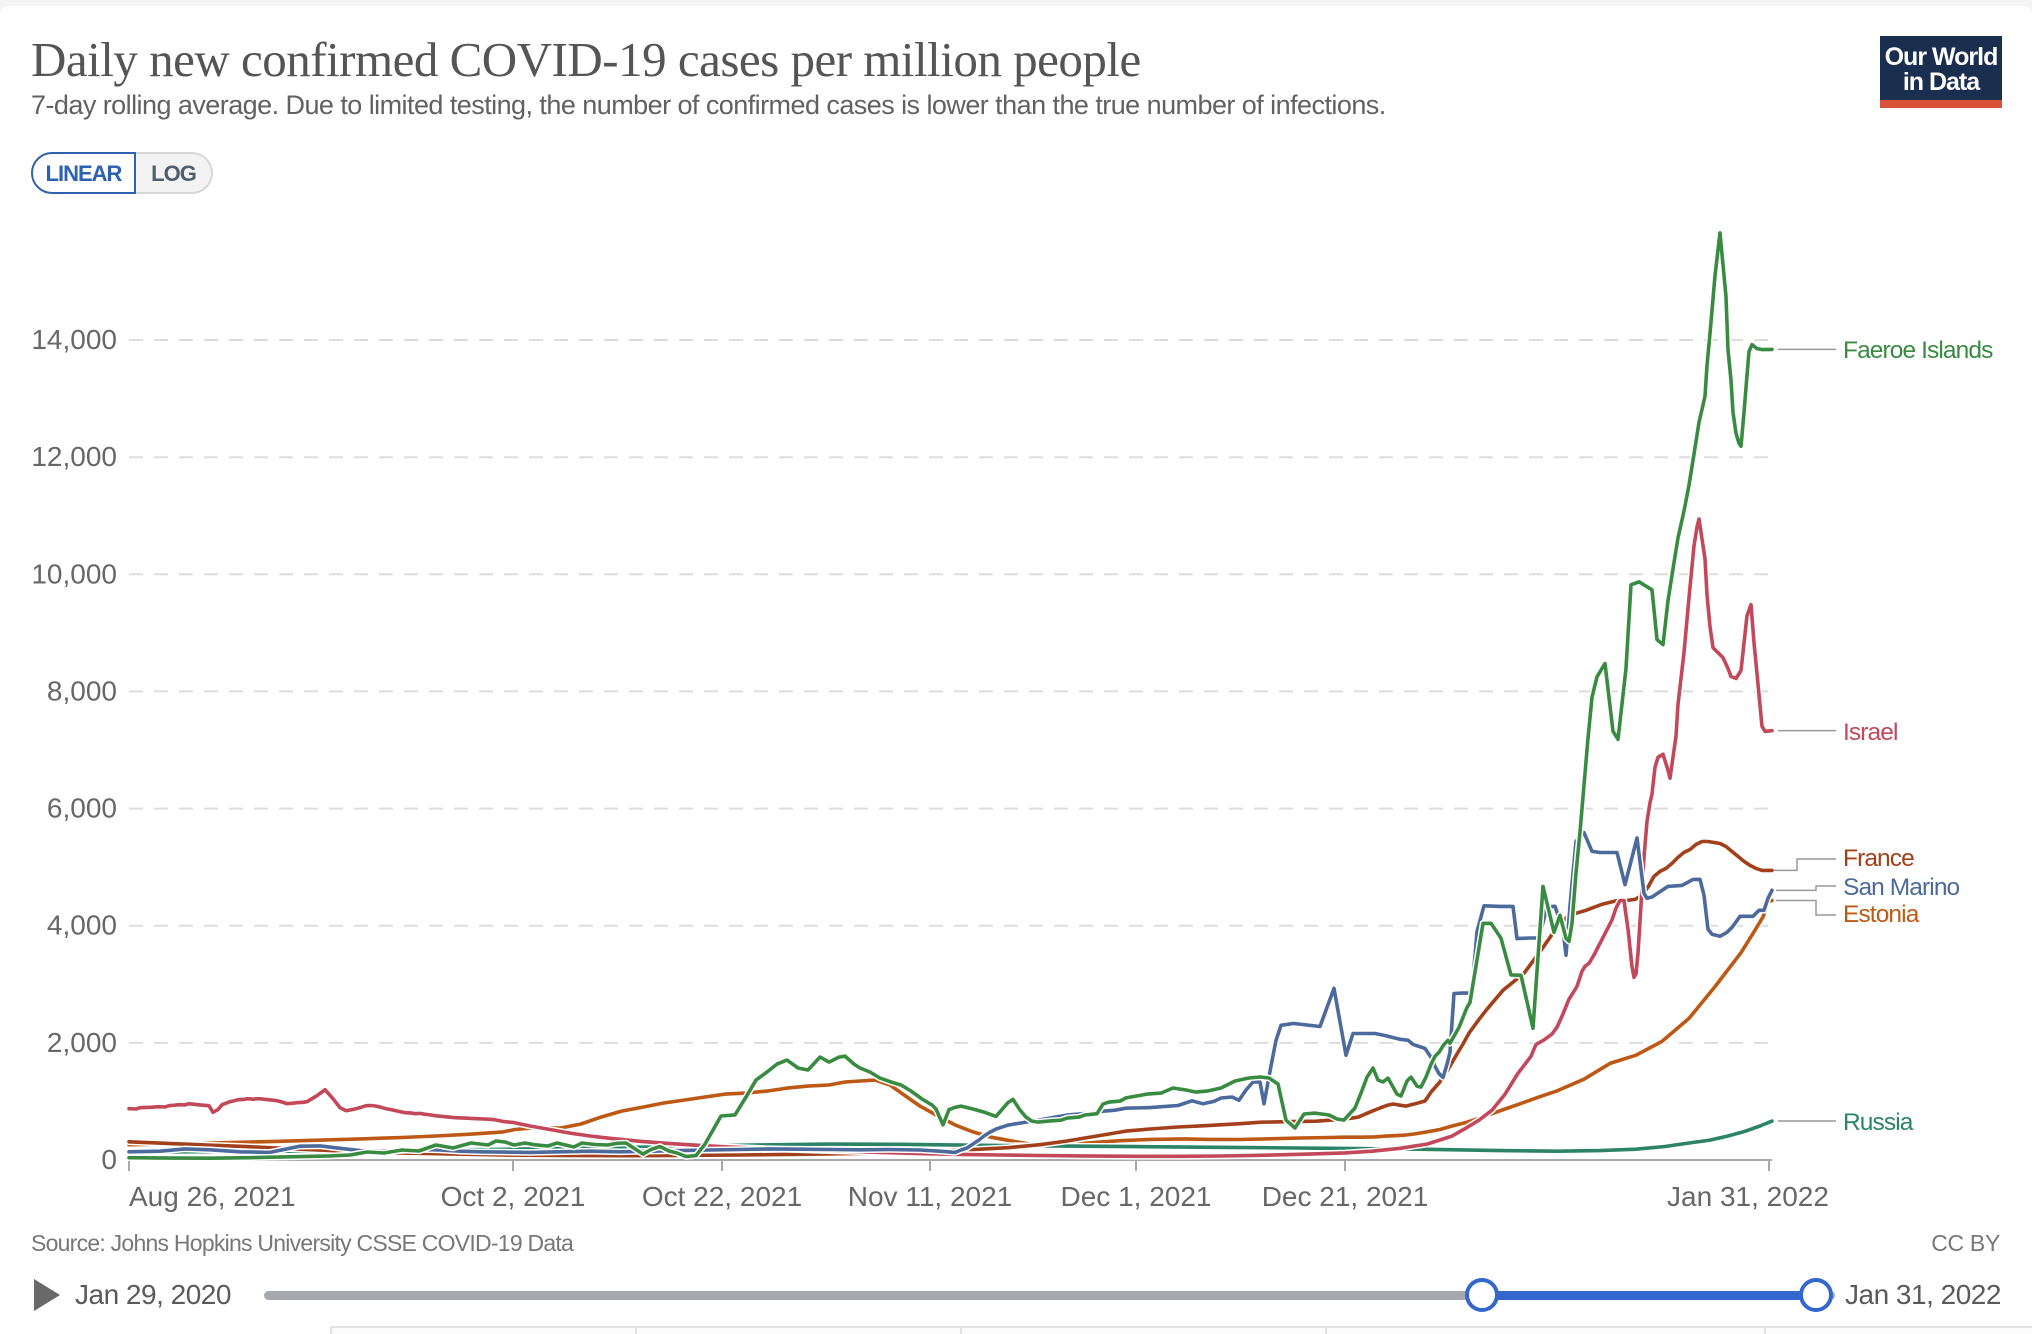 The image size is (2032, 1334). I want to click on svg-text: 10,000, so click(74, 573).